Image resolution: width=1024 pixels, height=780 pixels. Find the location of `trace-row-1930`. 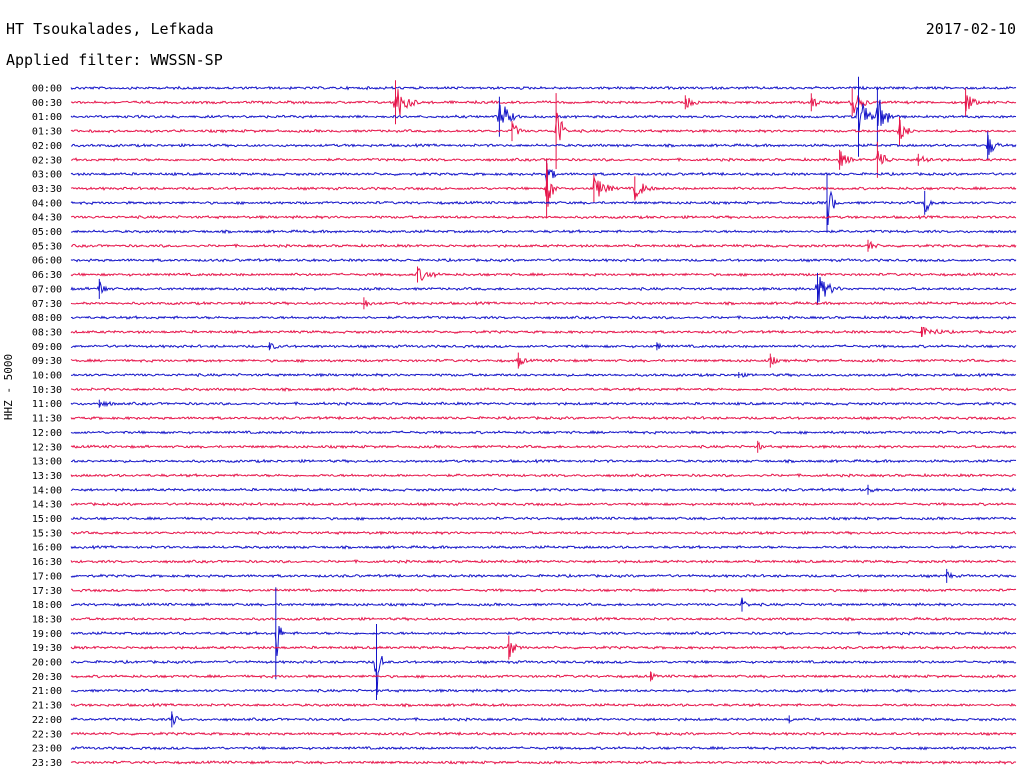

trace-row-1930 is located at coordinates (543, 649).